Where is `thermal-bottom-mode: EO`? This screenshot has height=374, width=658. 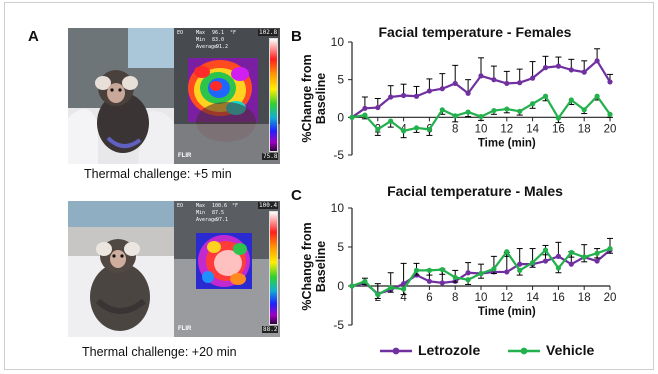
thermal-bottom-mode: EO is located at coordinates (180, 206).